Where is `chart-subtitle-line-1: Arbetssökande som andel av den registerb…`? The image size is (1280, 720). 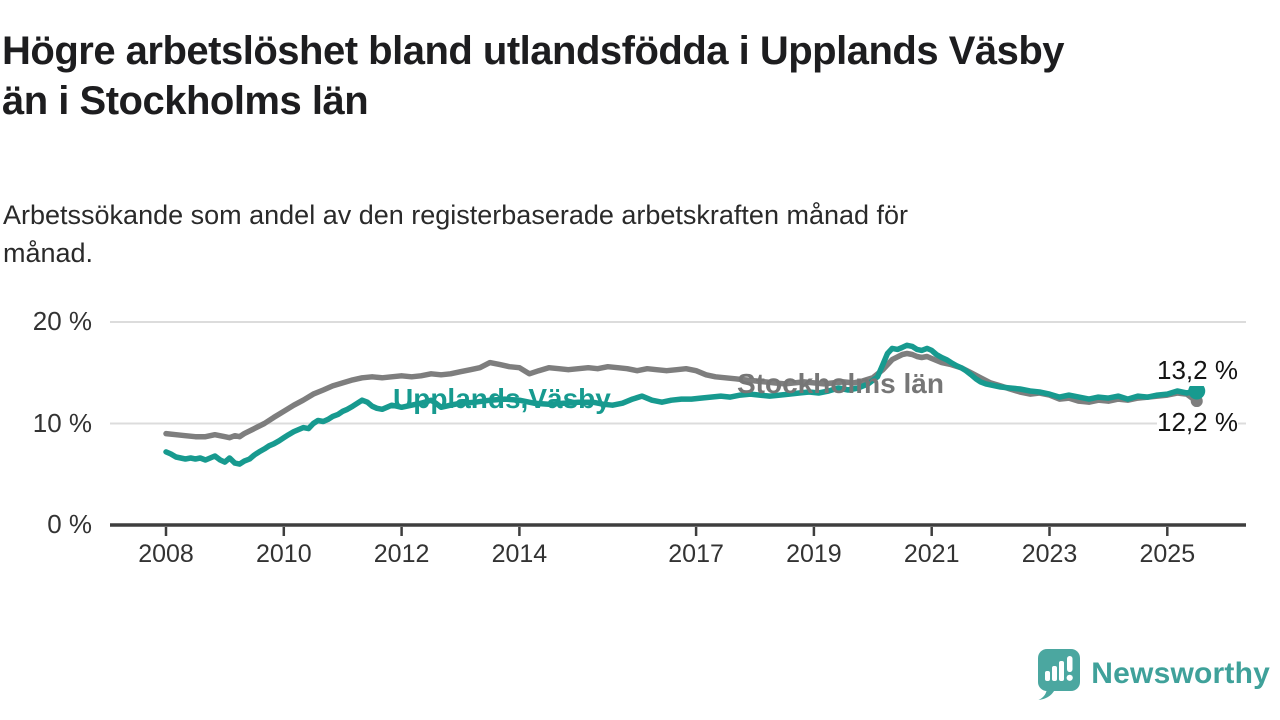 chart-subtitle-line-1: Arbetssökande som andel av den registerb… is located at coordinates (456, 215).